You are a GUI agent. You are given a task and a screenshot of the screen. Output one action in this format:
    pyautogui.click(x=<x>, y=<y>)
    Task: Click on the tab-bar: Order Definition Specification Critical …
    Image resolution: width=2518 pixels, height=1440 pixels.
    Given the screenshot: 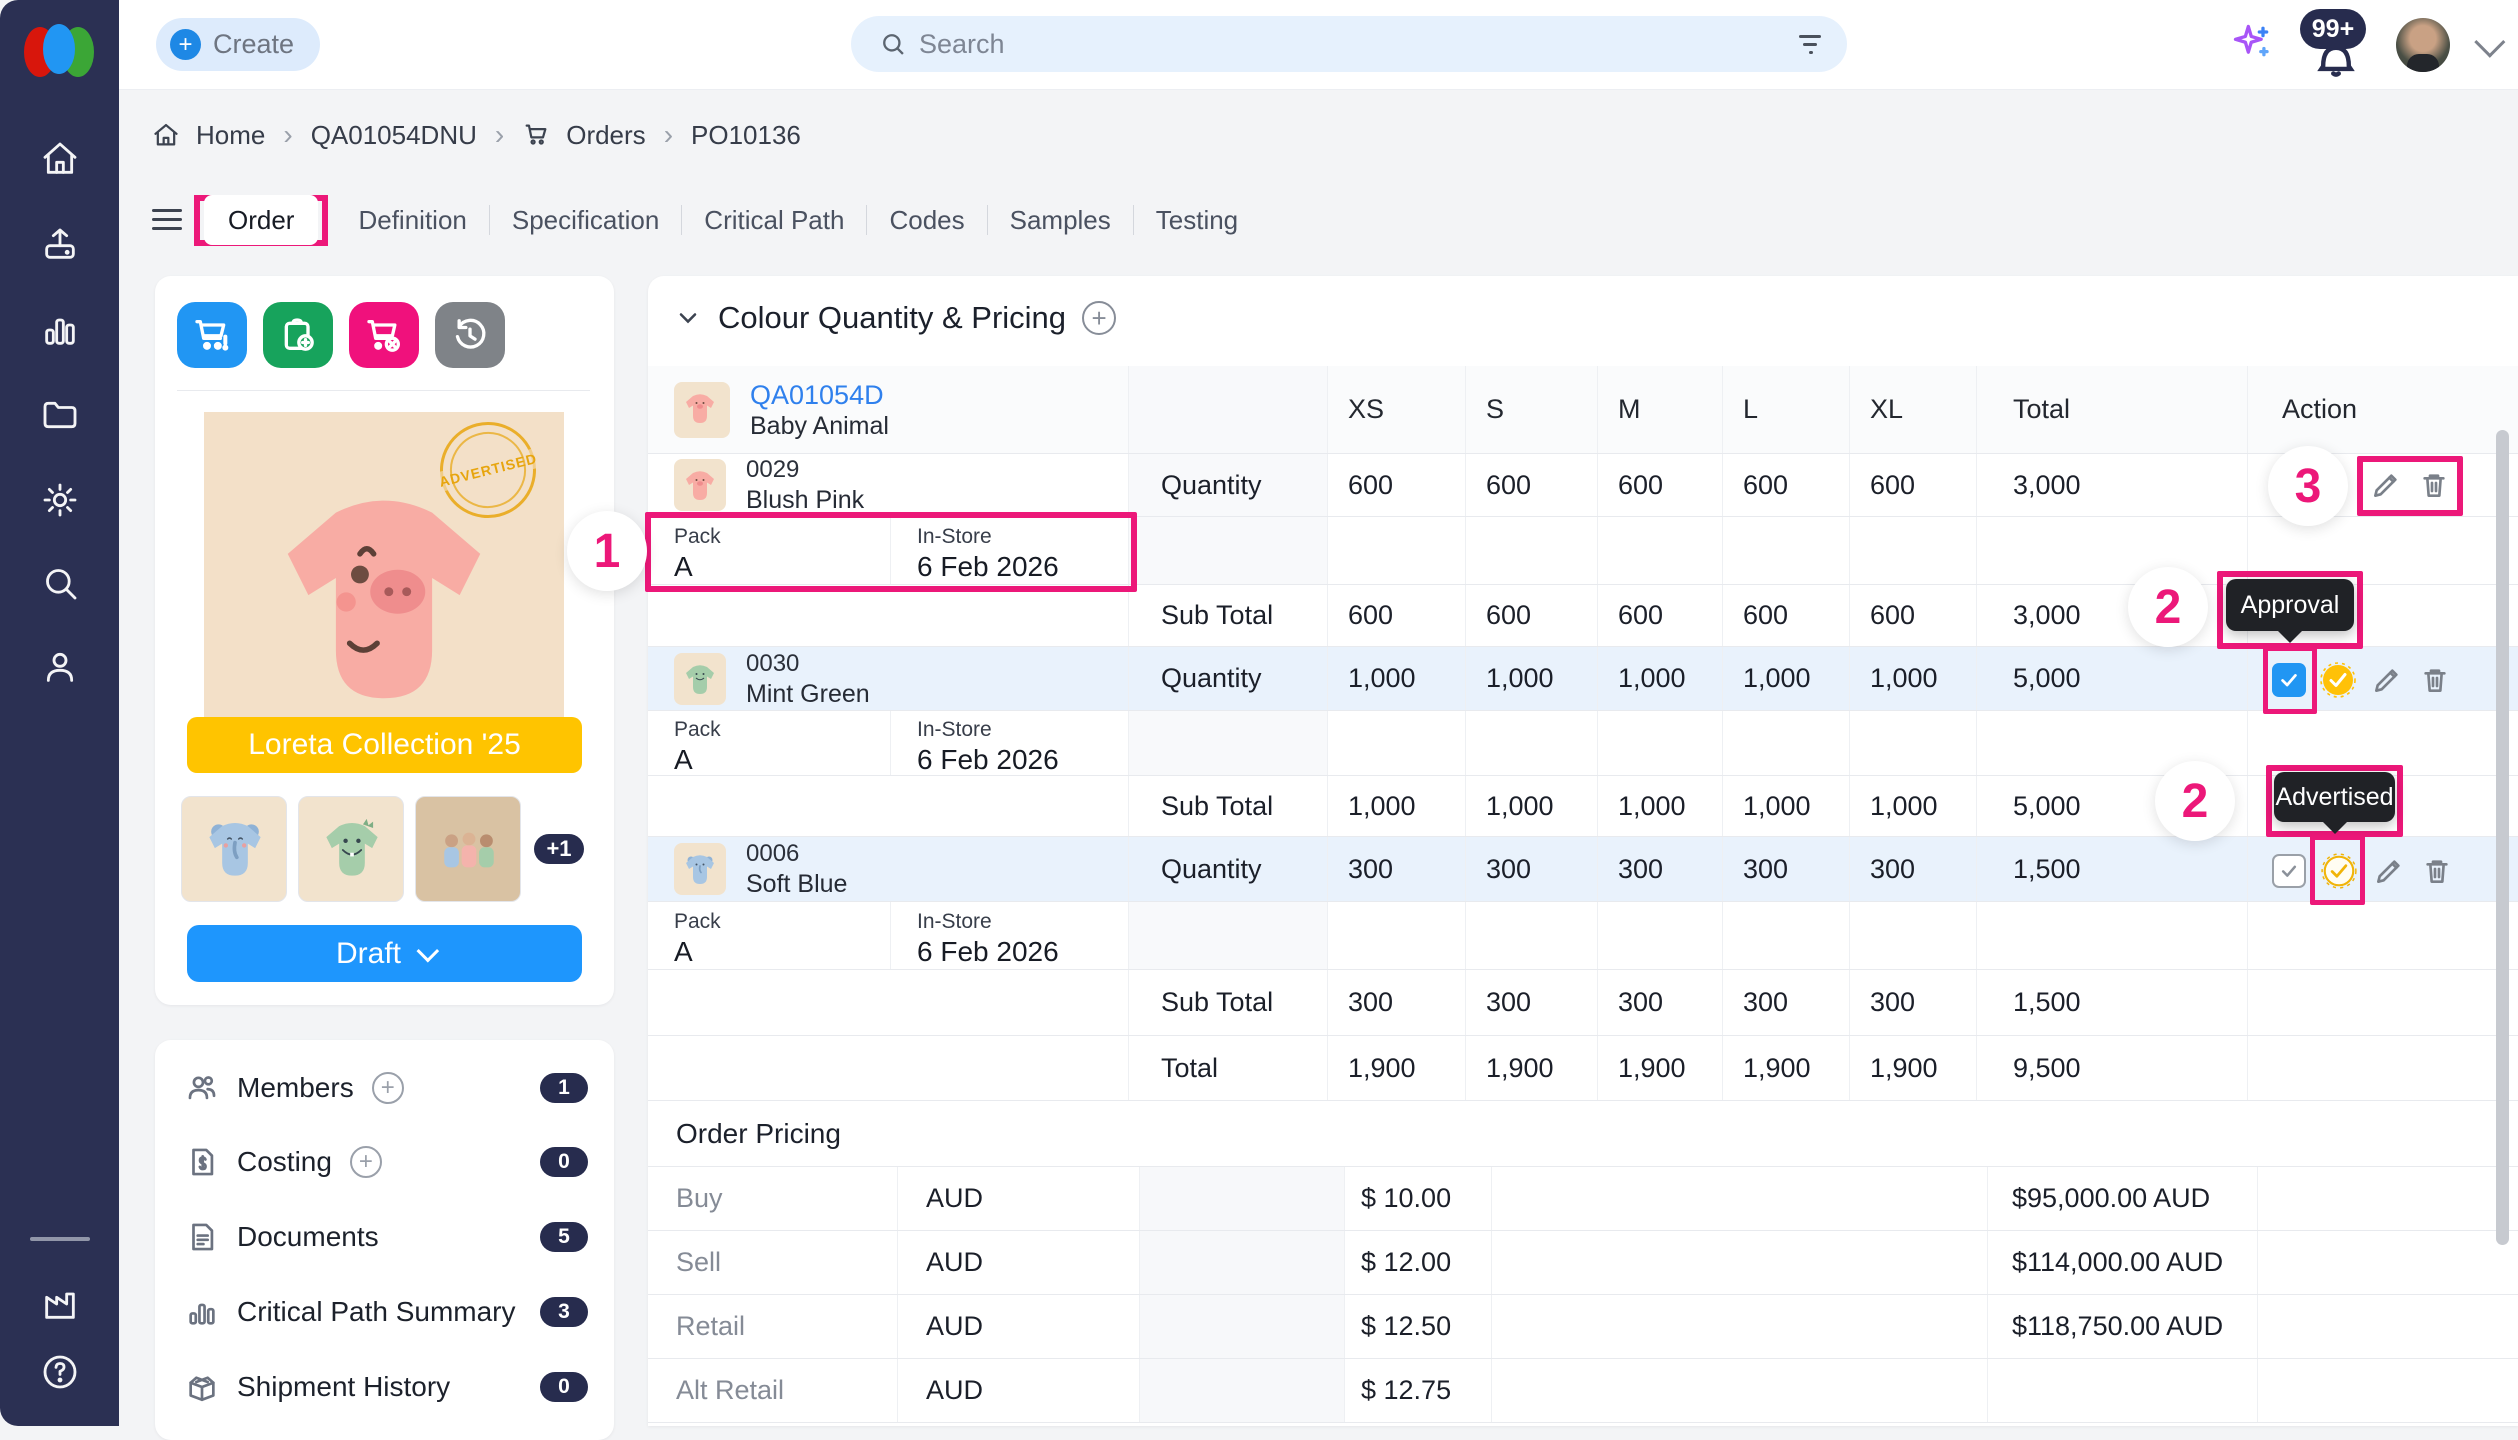 What is the action you would take?
    pyautogui.click(x=706, y=220)
    